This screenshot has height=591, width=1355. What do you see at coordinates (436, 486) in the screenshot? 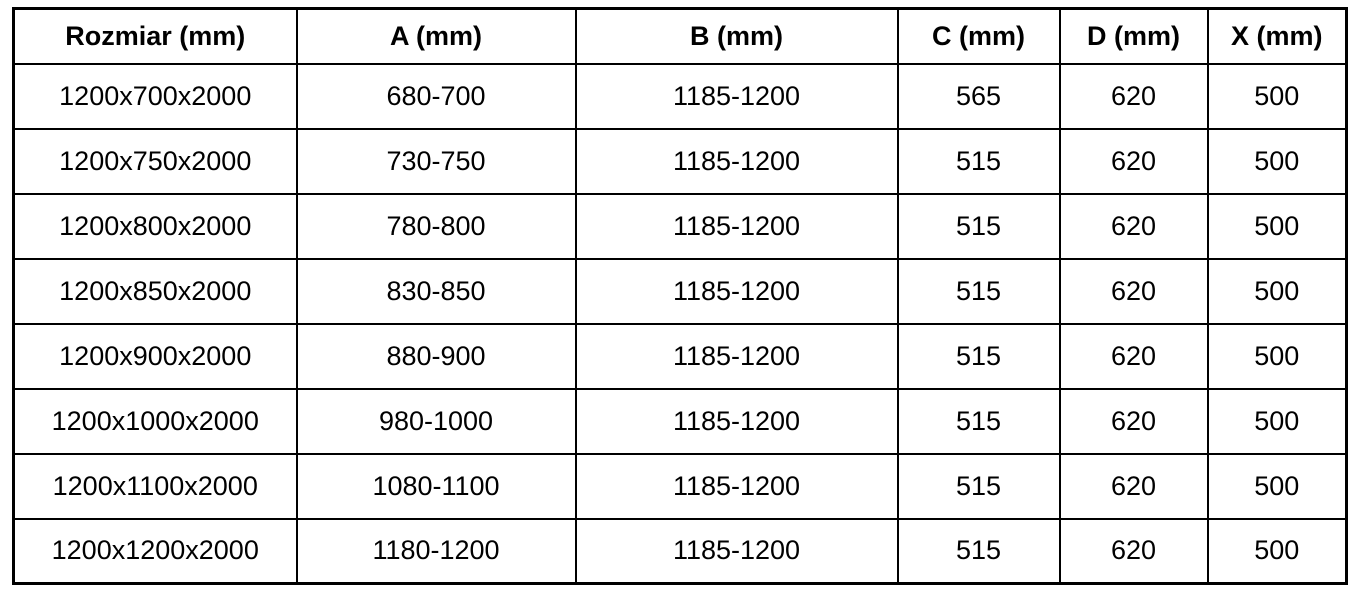
I see `table-cell: 1080-1100` at bounding box center [436, 486].